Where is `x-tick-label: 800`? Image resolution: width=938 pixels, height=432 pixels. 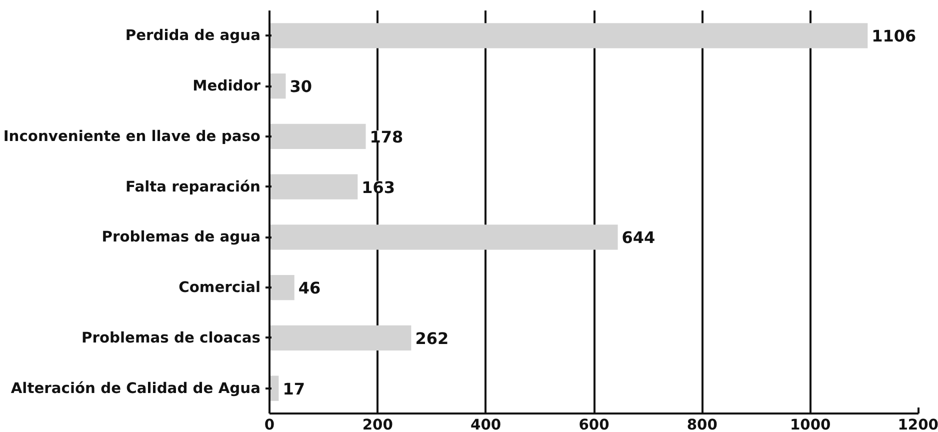 x-tick-label: 800 is located at coordinates (702, 424).